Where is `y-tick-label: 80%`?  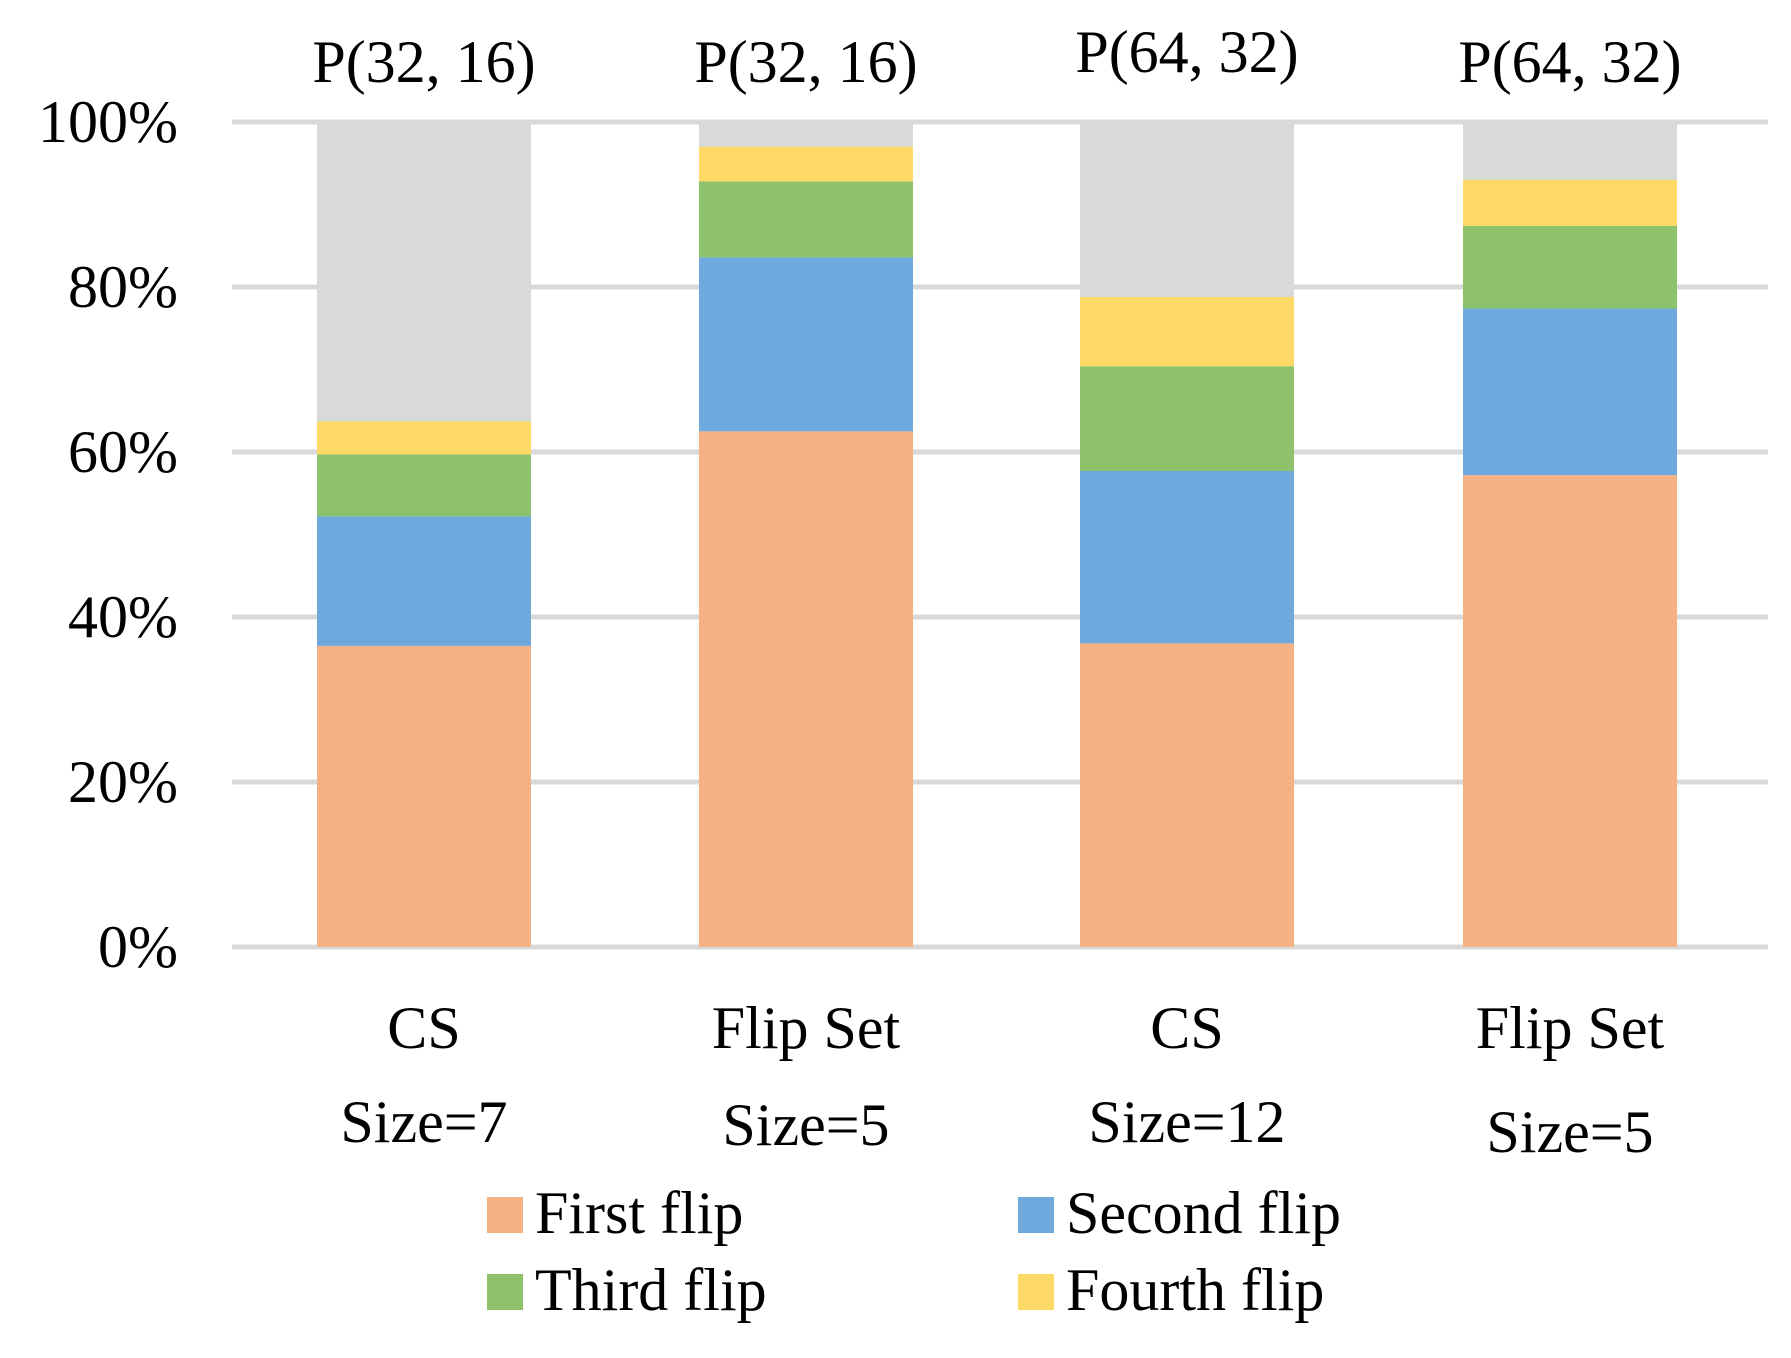
y-tick-label: 80% is located at coordinates (123, 287).